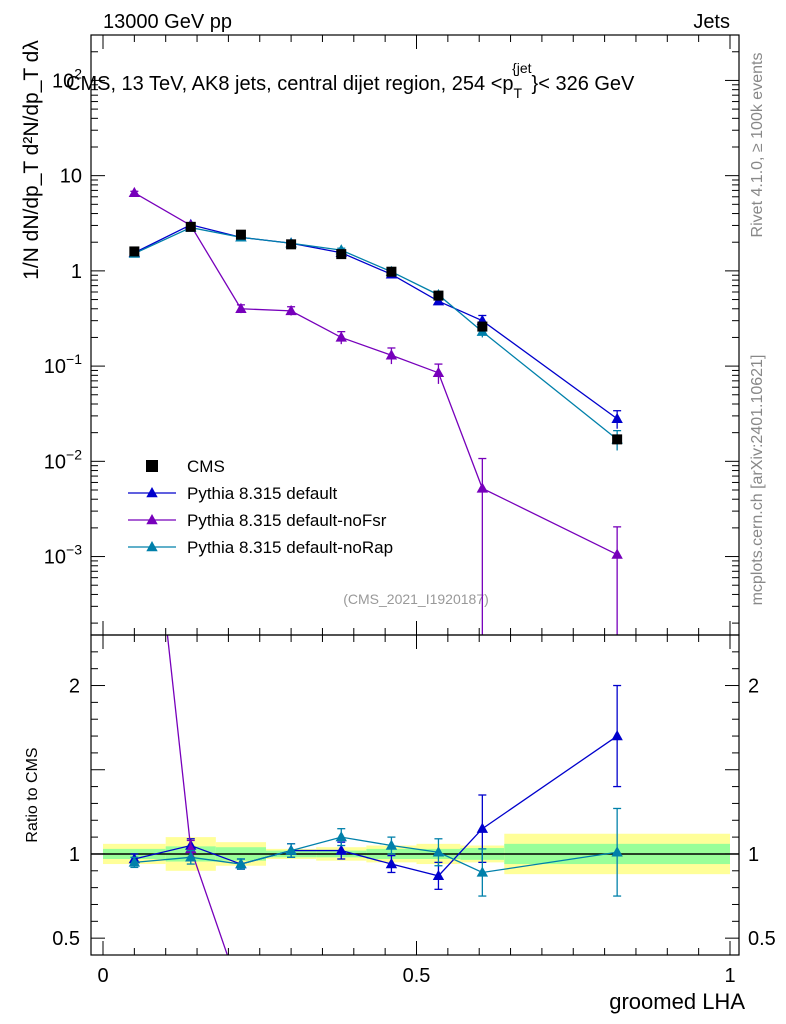 This screenshot has height=1024, width=786. What do you see at coordinates (71, 177) in the screenshot?
I see `y-tick-label-main: 10` at bounding box center [71, 177].